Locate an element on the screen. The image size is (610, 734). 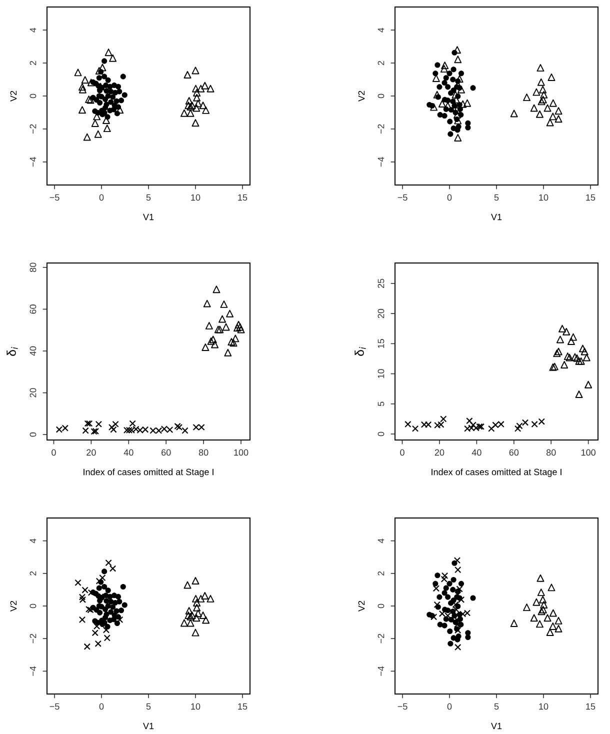
y-tick-label: 60 is located at coordinates (33, 309).